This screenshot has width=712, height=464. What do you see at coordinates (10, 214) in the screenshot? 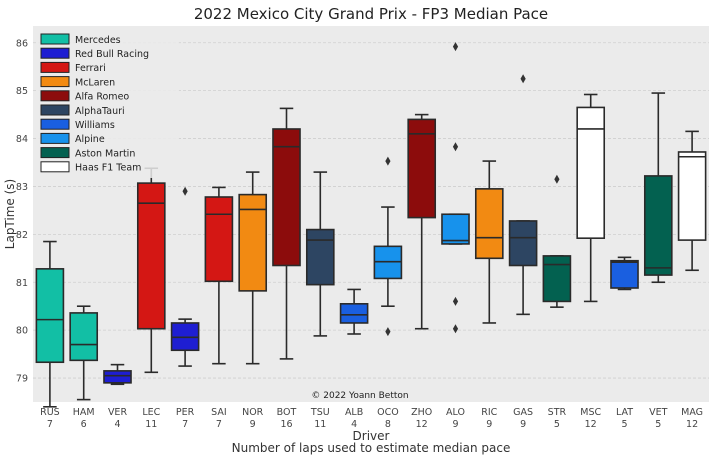
I see `y-axis-label: LapTime (s)` at bounding box center [10, 214].